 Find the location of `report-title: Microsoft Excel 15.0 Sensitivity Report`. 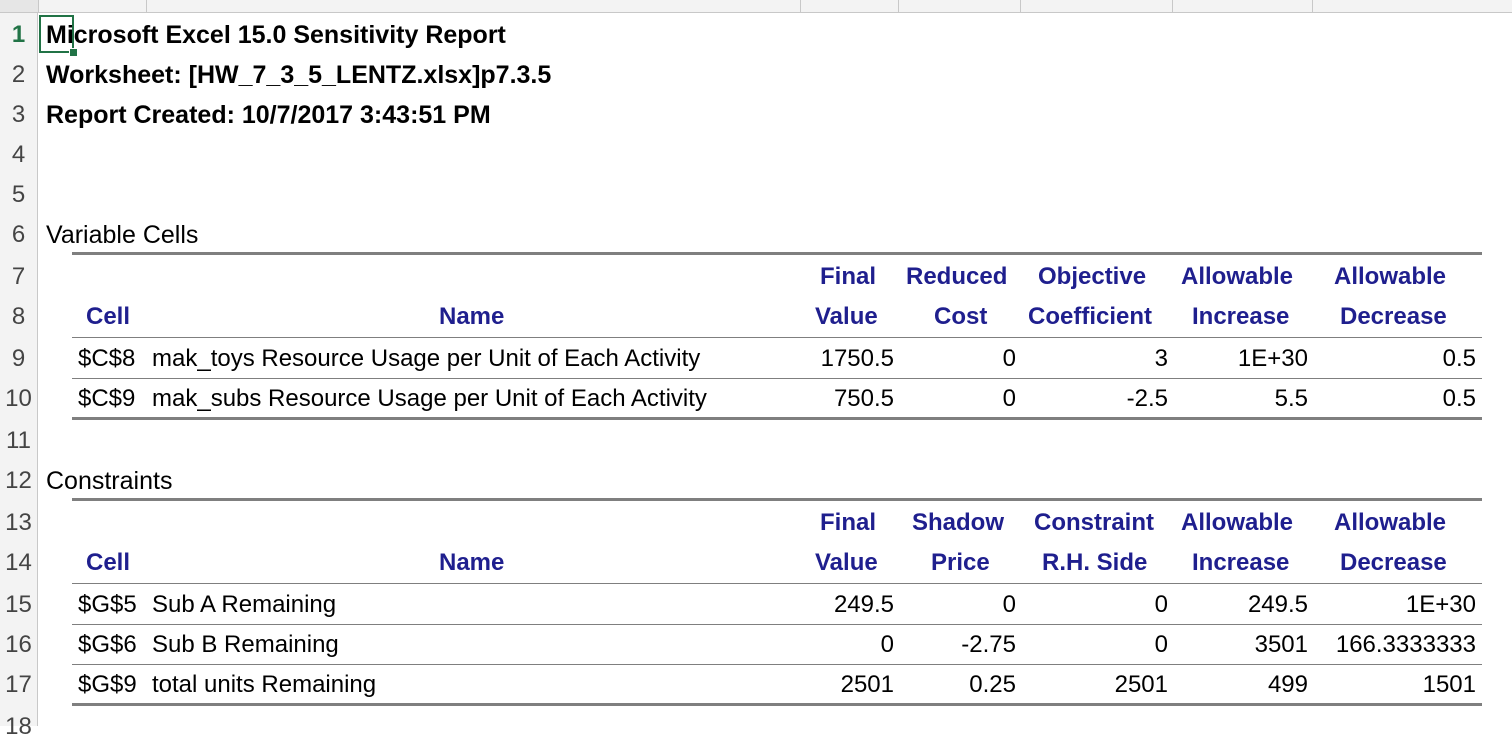

report-title: Microsoft Excel 15.0 Sensitivity Report is located at coordinates (276, 35).